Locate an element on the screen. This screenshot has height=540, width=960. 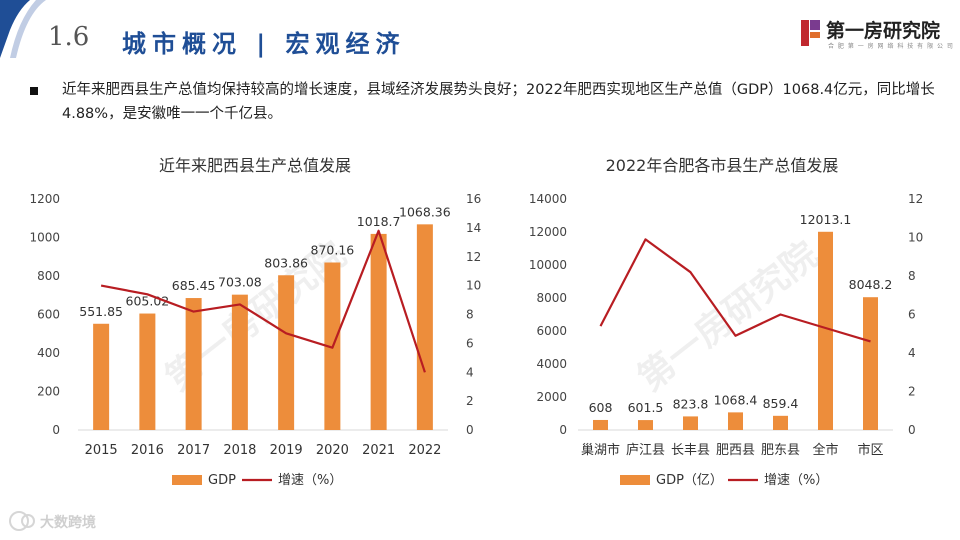
chart2-ytick-label: 14000 is located at coordinates (548, 199).